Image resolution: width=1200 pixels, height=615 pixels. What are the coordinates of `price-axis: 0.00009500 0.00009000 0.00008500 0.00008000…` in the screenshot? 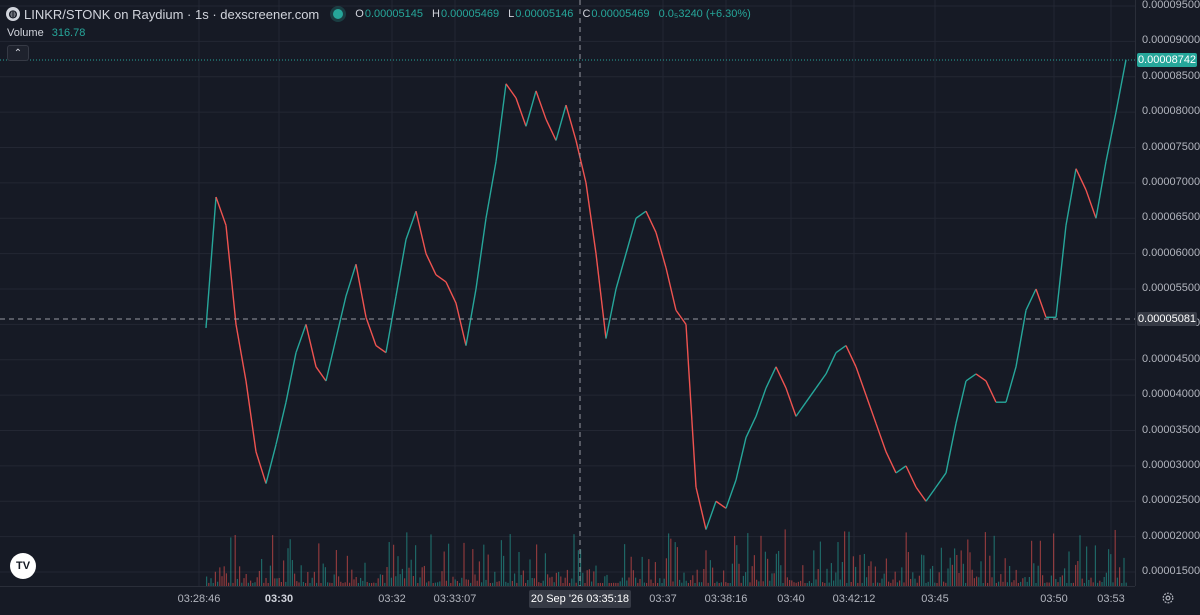 It's located at (1167, 293).